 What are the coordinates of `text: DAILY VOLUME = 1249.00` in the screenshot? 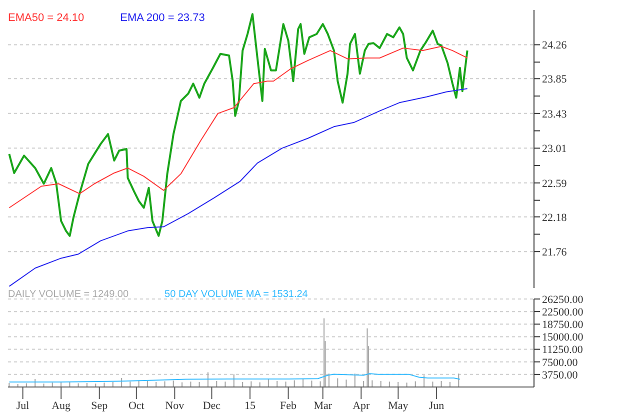 It's located at (68, 294).